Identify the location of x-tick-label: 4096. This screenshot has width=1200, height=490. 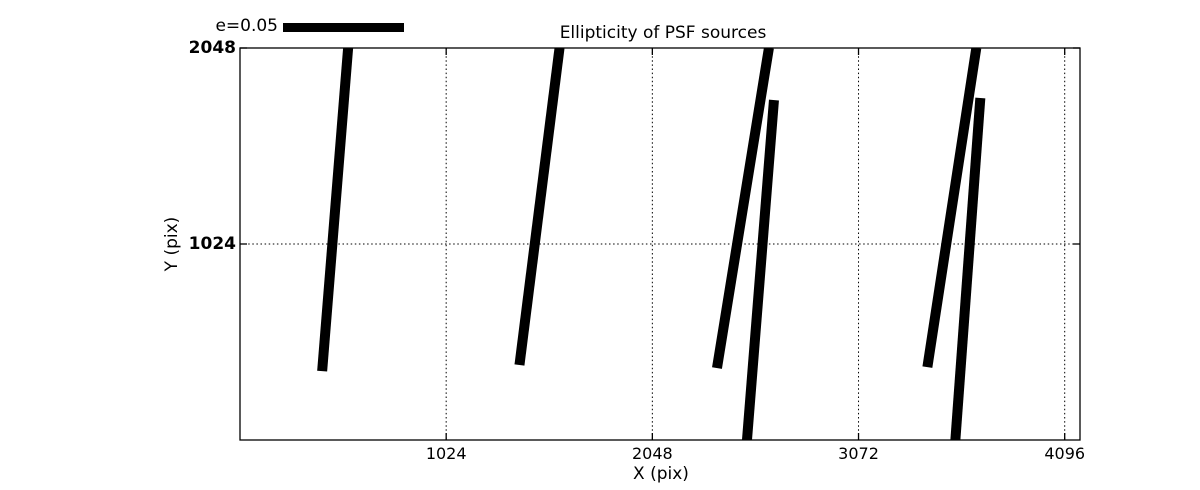
(1065, 453).